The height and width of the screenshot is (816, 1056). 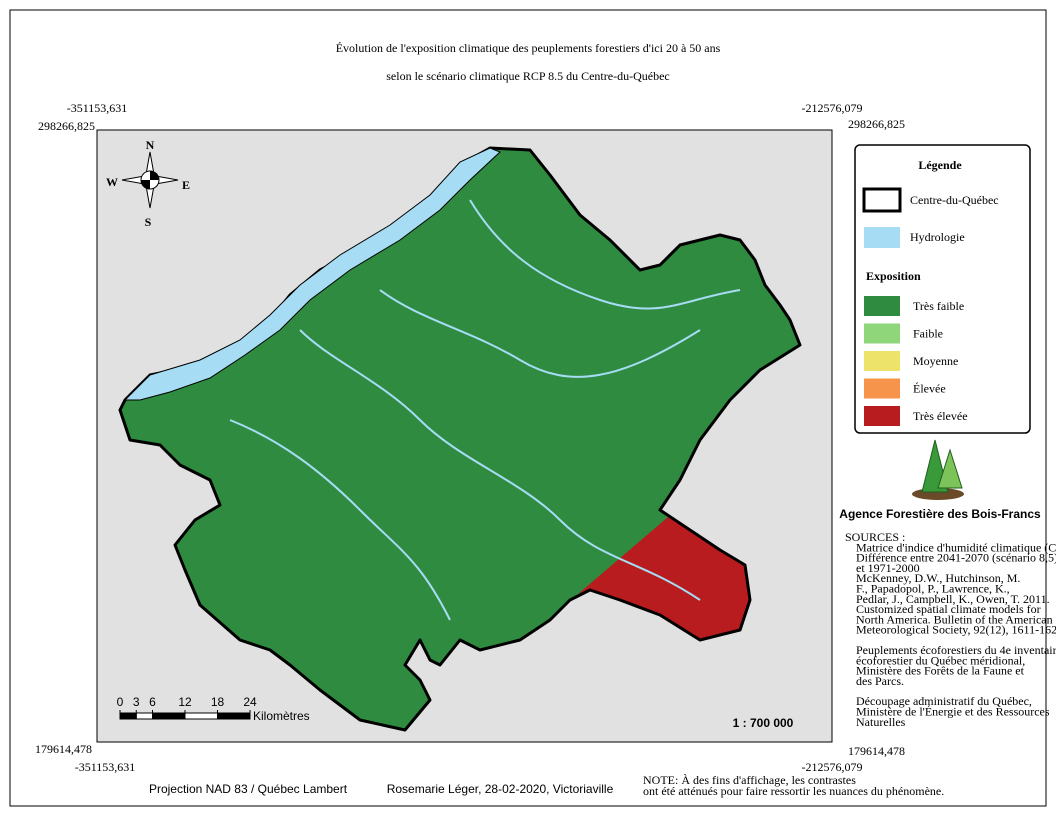 What do you see at coordinates (950, 468) in the screenshot?
I see `logo-tree` at bounding box center [950, 468].